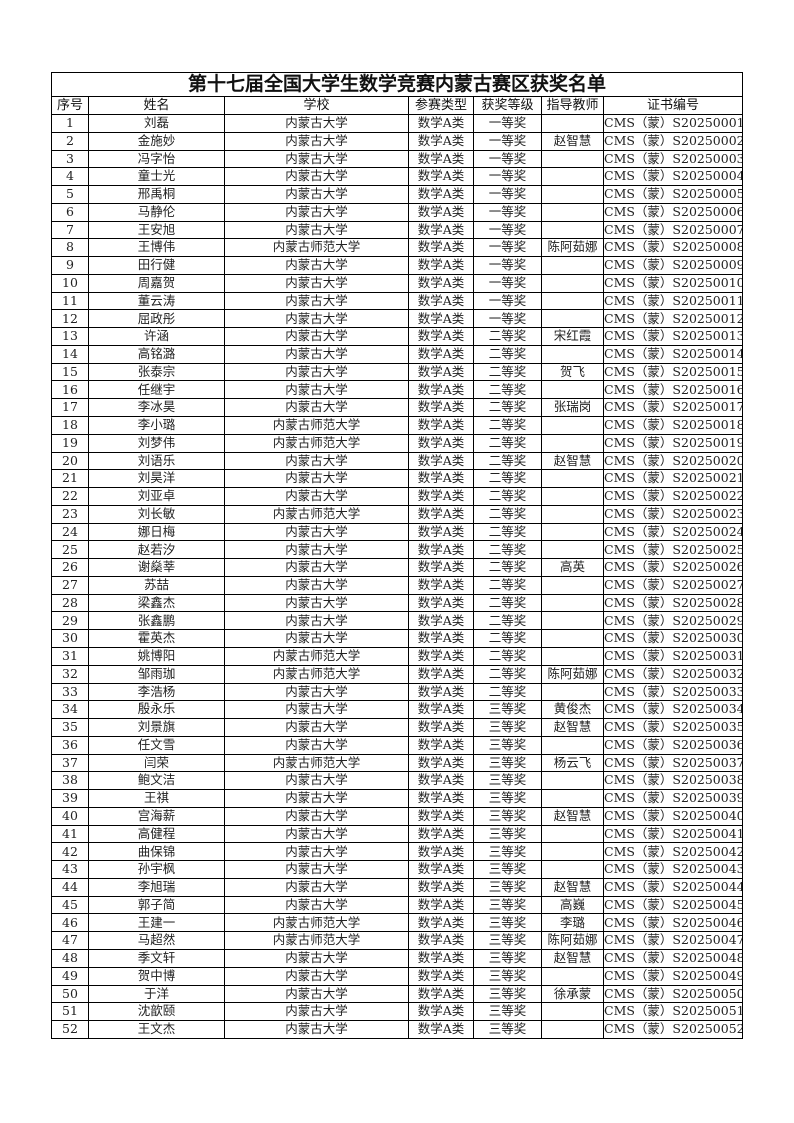  What do you see at coordinates (673, 710) in the screenshot?
I see `certificate-cell: CMS（蒙）S20250034` at bounding box center [673, 710].